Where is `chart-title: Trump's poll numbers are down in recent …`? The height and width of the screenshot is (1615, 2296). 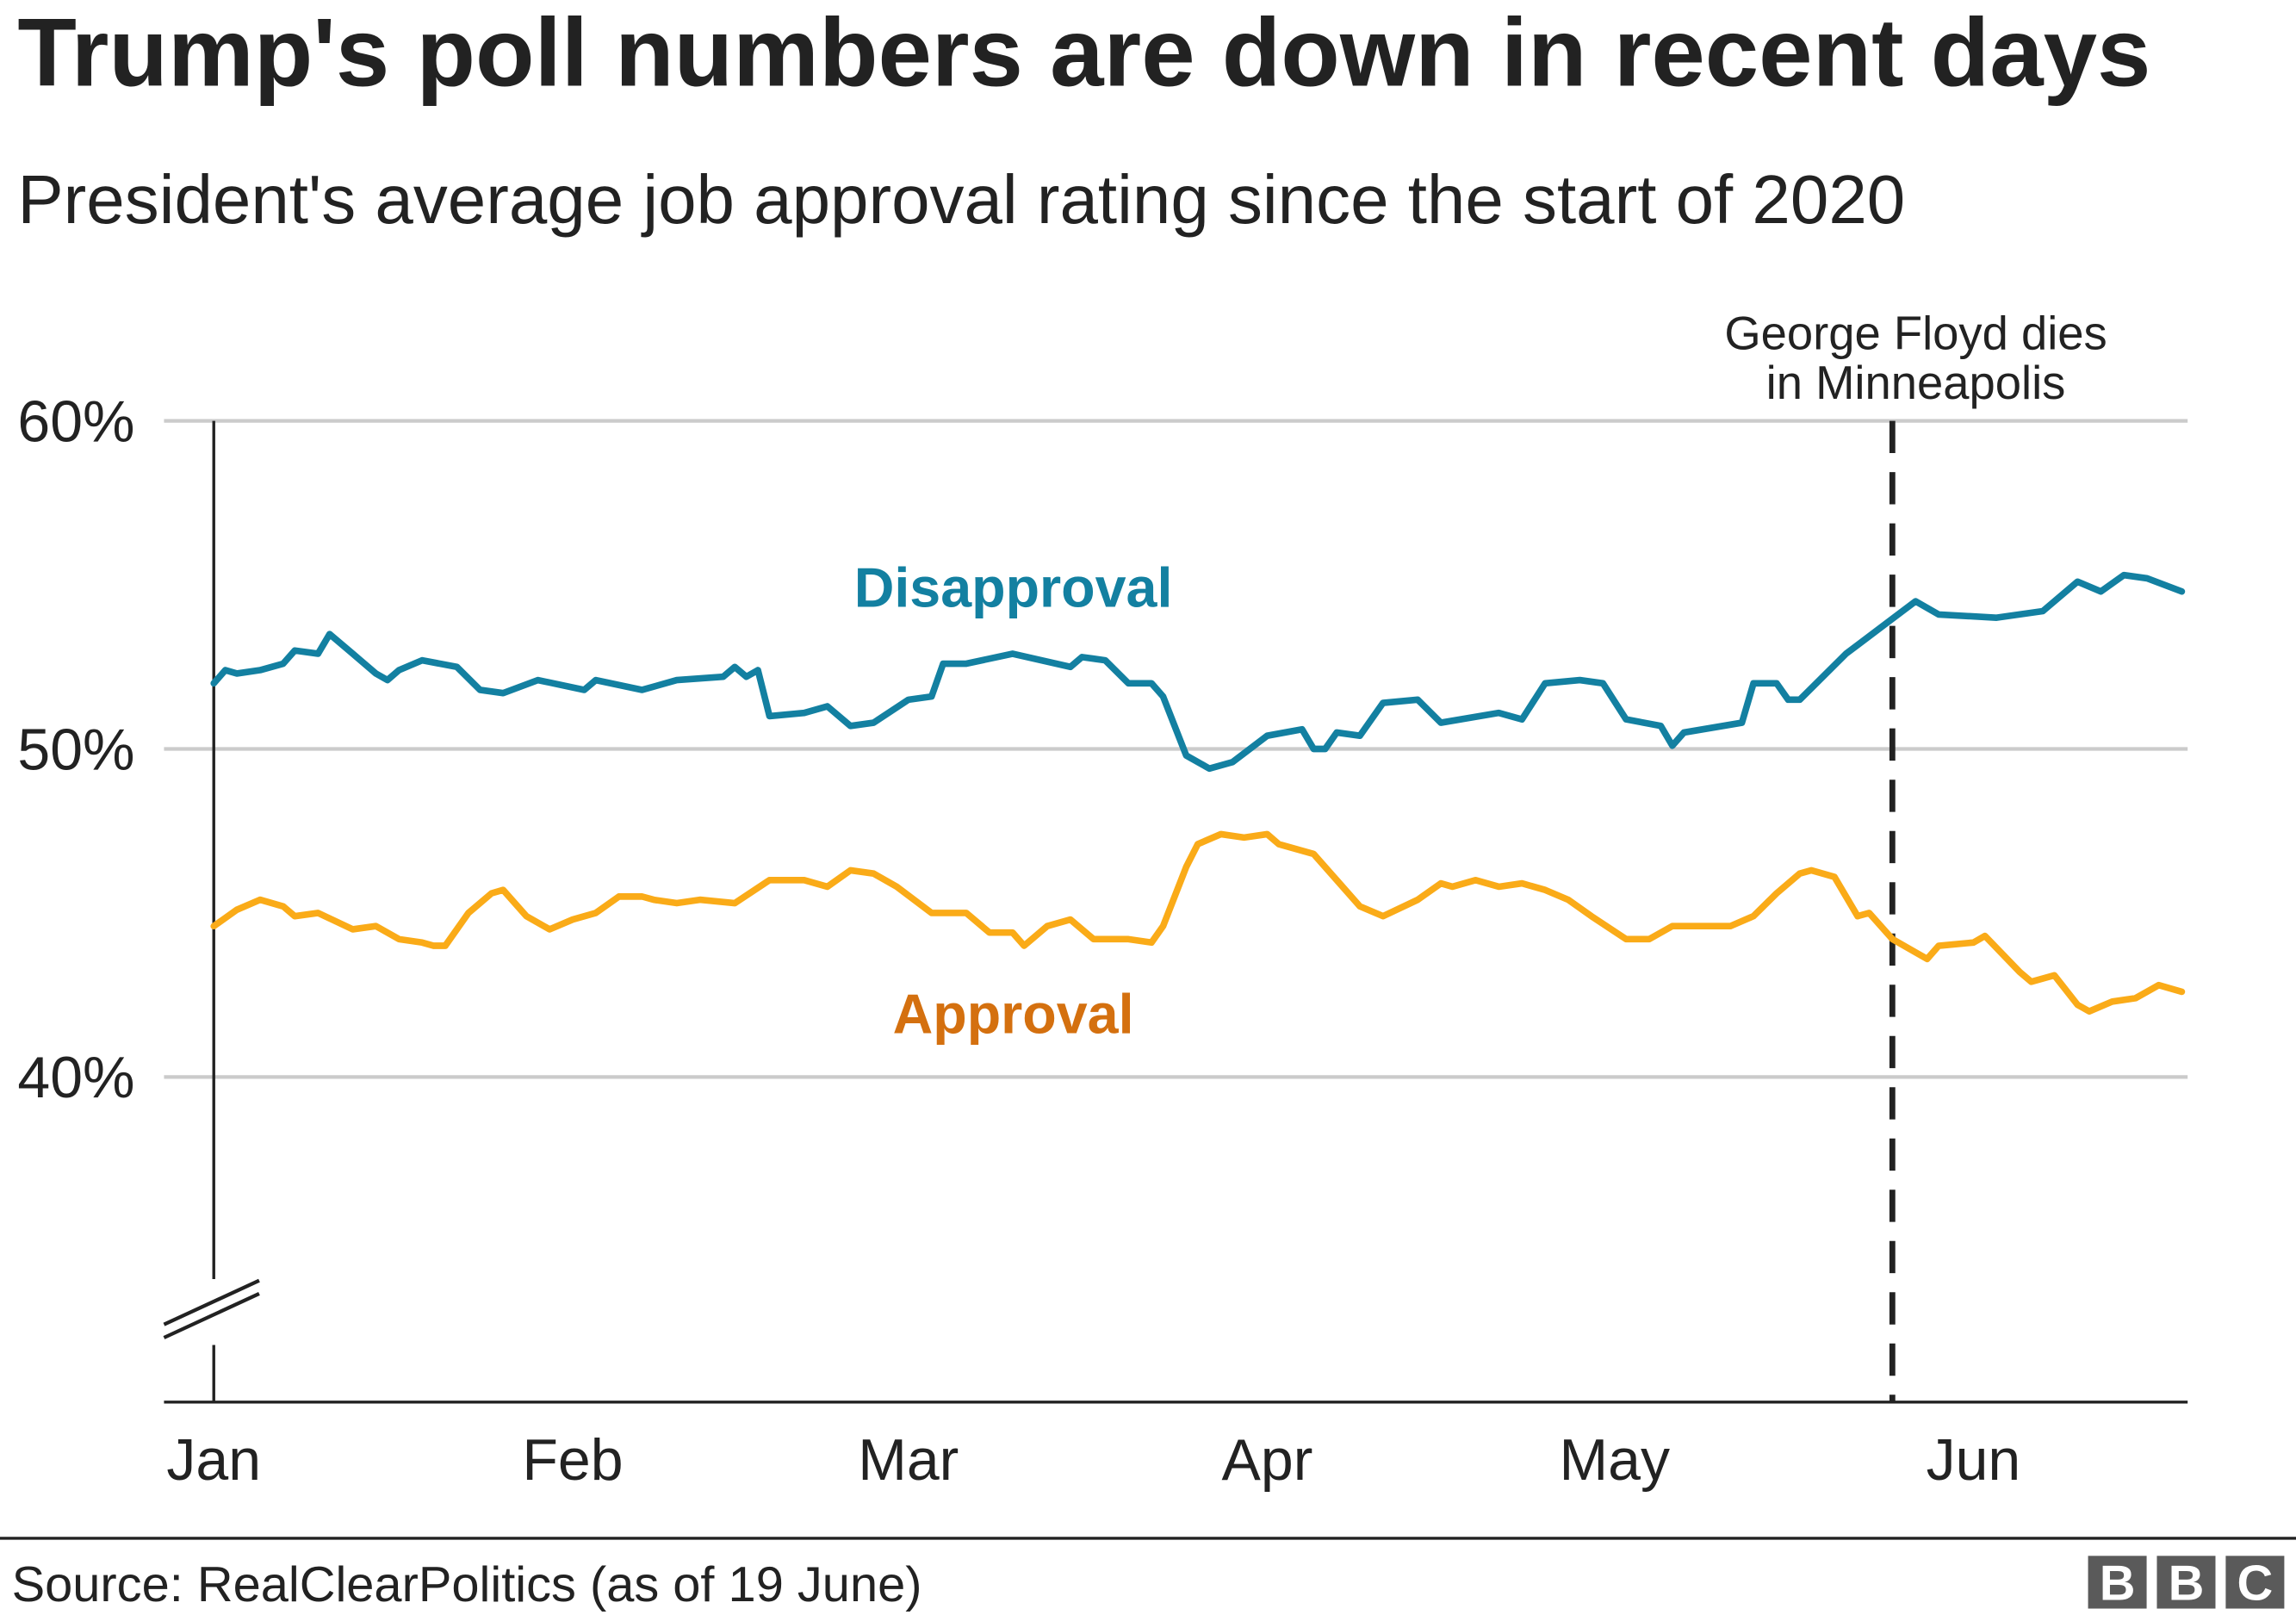 chart-title: Trump's poll numbers are down in recent … is located at coordinates (1083, 53).